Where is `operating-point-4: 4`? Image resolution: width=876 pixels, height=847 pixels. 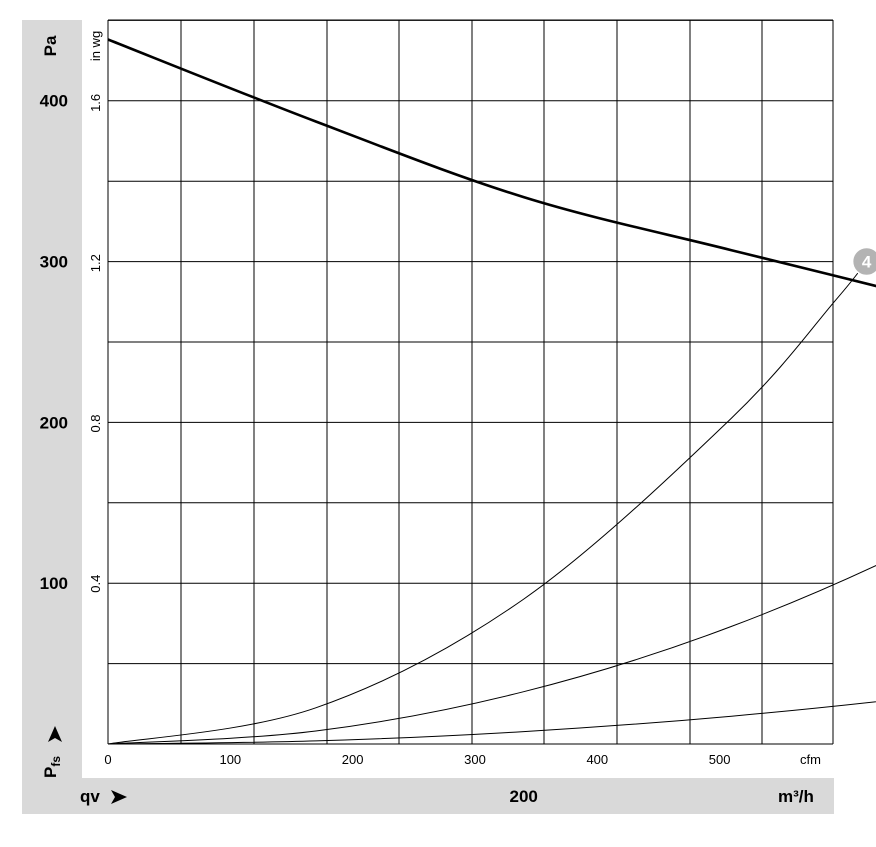
operating-point-4: 4 is located at coordinates (863, 261).